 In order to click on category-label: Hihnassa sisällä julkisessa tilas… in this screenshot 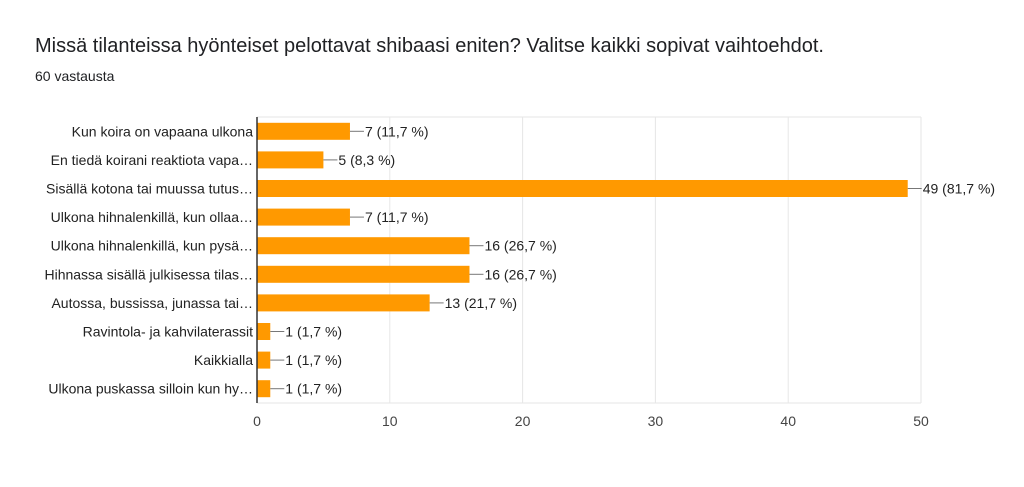, I will do `click(148, 274)`.